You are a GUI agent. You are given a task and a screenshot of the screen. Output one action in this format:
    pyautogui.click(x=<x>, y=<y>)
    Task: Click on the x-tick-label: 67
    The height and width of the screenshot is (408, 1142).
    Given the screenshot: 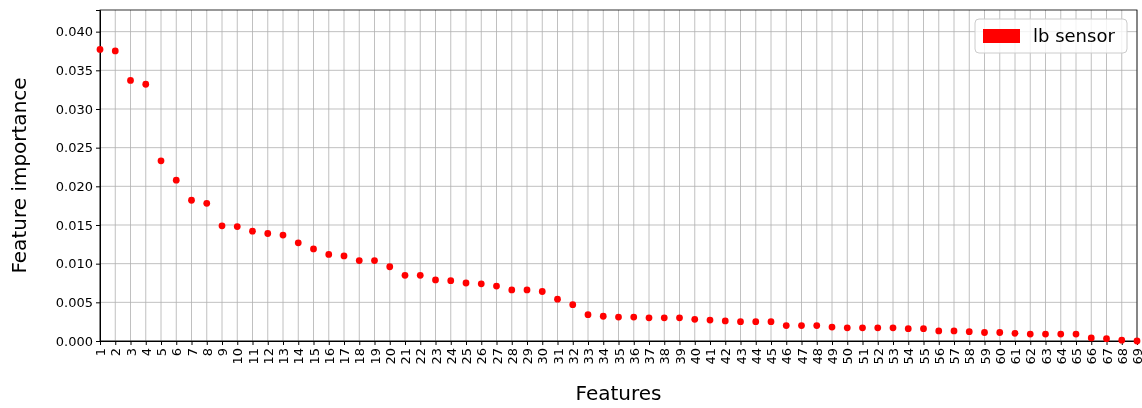 What is the action you would take?
    pyautogui.click(x=1107, y=356)
    